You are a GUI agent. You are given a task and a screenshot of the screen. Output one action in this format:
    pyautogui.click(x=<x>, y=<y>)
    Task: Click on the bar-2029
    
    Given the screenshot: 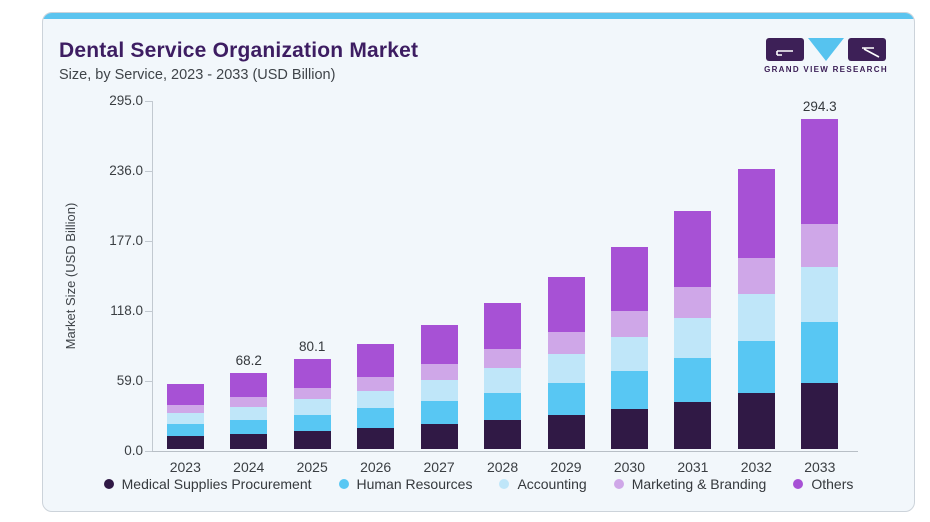 What is the action you would take?
    pyautogui.click(x=566, y=363)
    